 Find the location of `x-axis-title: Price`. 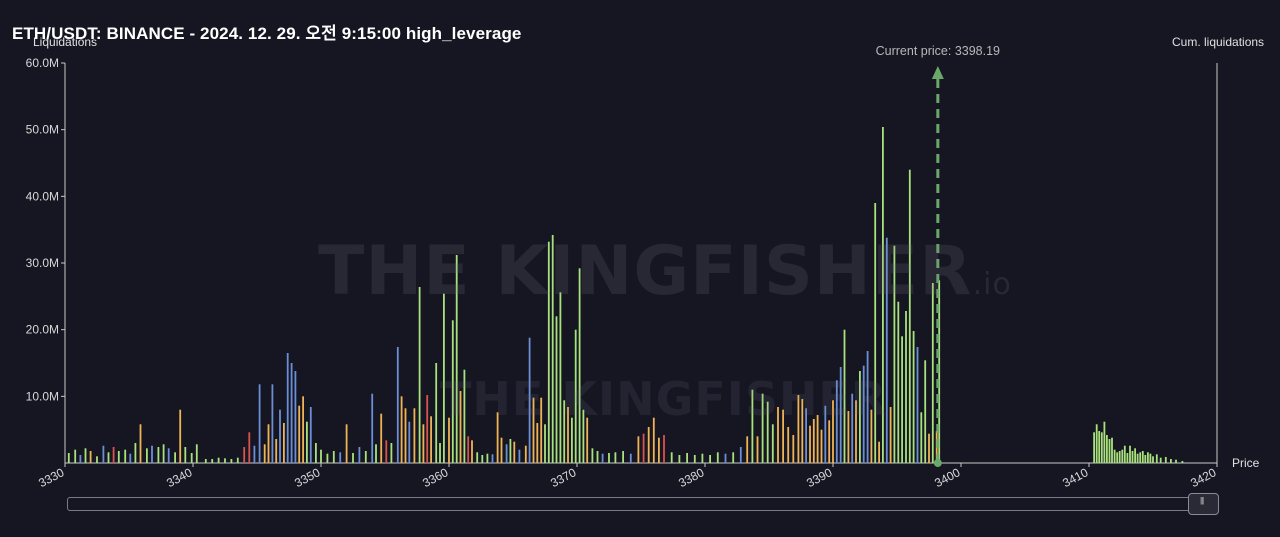

x-axis-title: Price is located at coordinates (1246, 463).